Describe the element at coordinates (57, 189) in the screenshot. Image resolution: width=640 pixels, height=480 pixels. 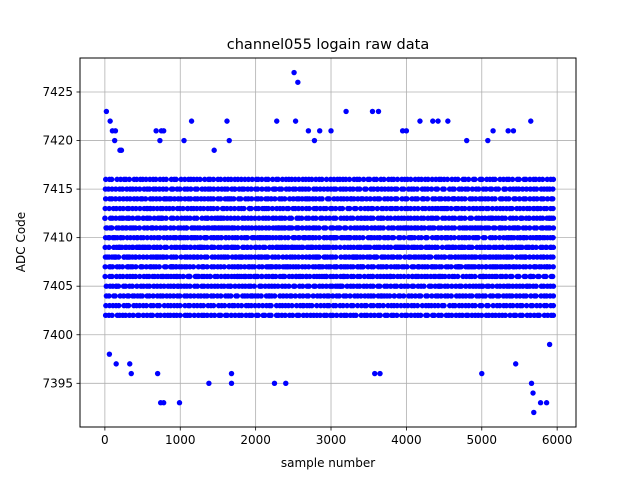
I see `y-tick-label: 7415` at that location.